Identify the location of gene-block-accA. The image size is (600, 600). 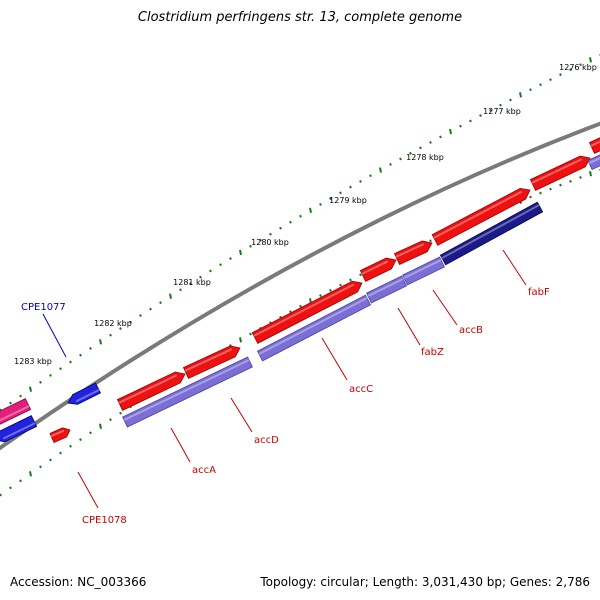
(151, 391).